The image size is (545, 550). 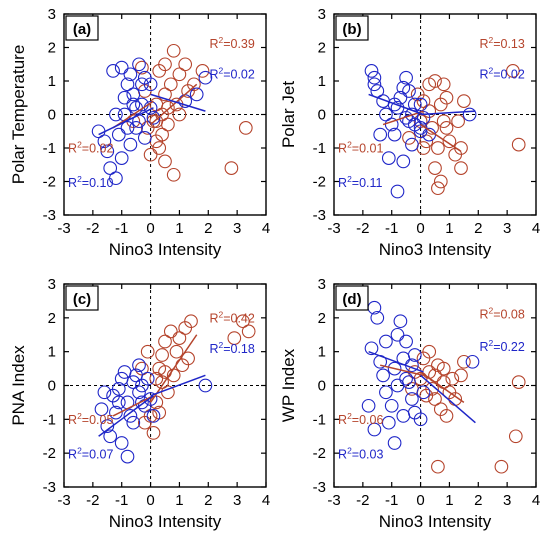 I want to click on y-tick-label: -2, so click(x=49, y=182).